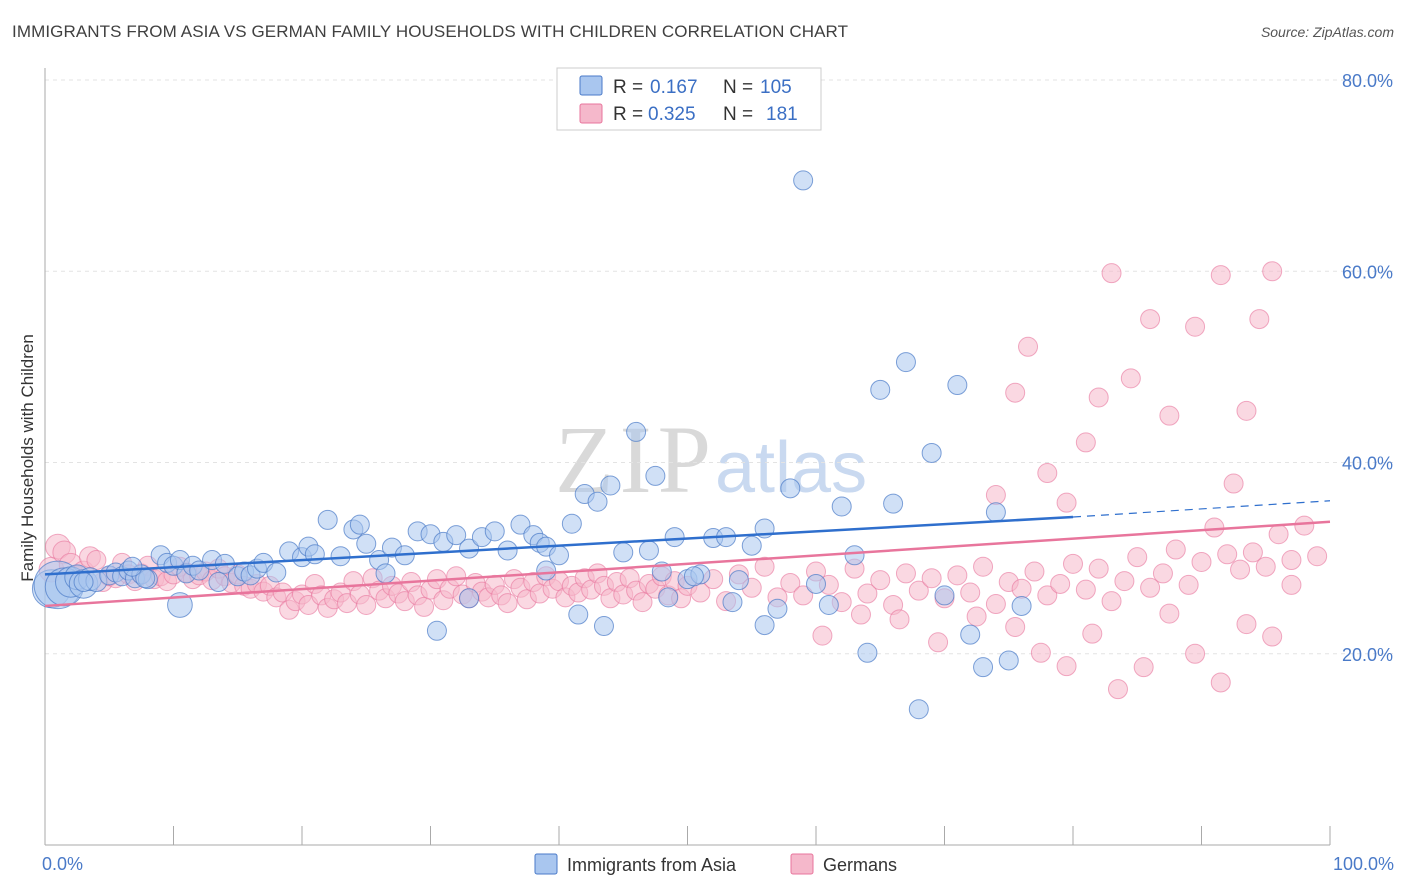  What do you see at coordinates (782, 114) in the screenshot?
I see `legend-n-value-germans: 181` at bounding box center [782, 114].